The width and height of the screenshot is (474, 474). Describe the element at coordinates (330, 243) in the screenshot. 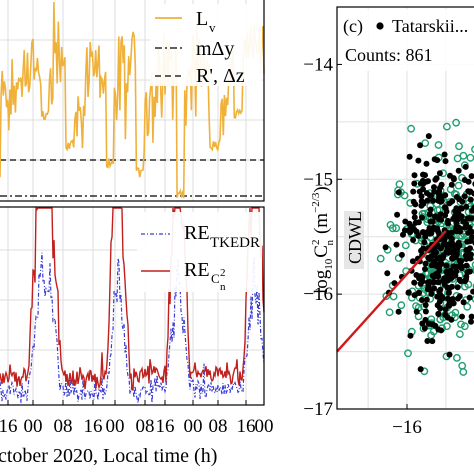

I see `ylabel-c-sub: n` at that location.